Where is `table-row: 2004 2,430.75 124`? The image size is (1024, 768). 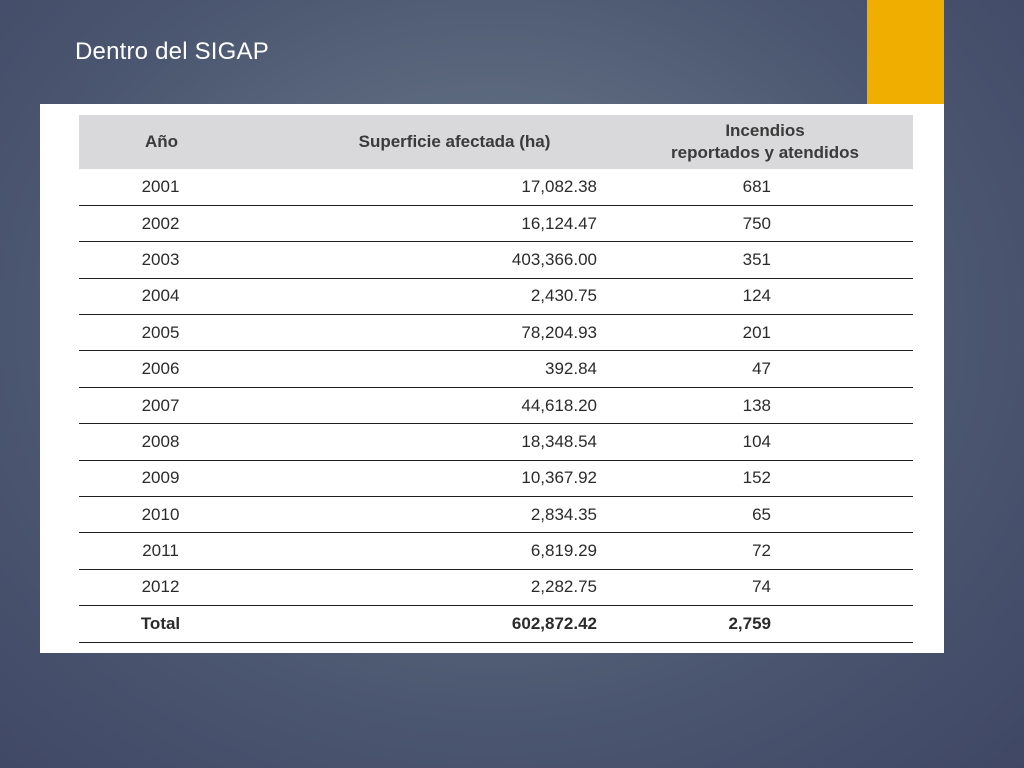
table-row: 2004 2,430.75 124 is located at coordinates (496, 296).